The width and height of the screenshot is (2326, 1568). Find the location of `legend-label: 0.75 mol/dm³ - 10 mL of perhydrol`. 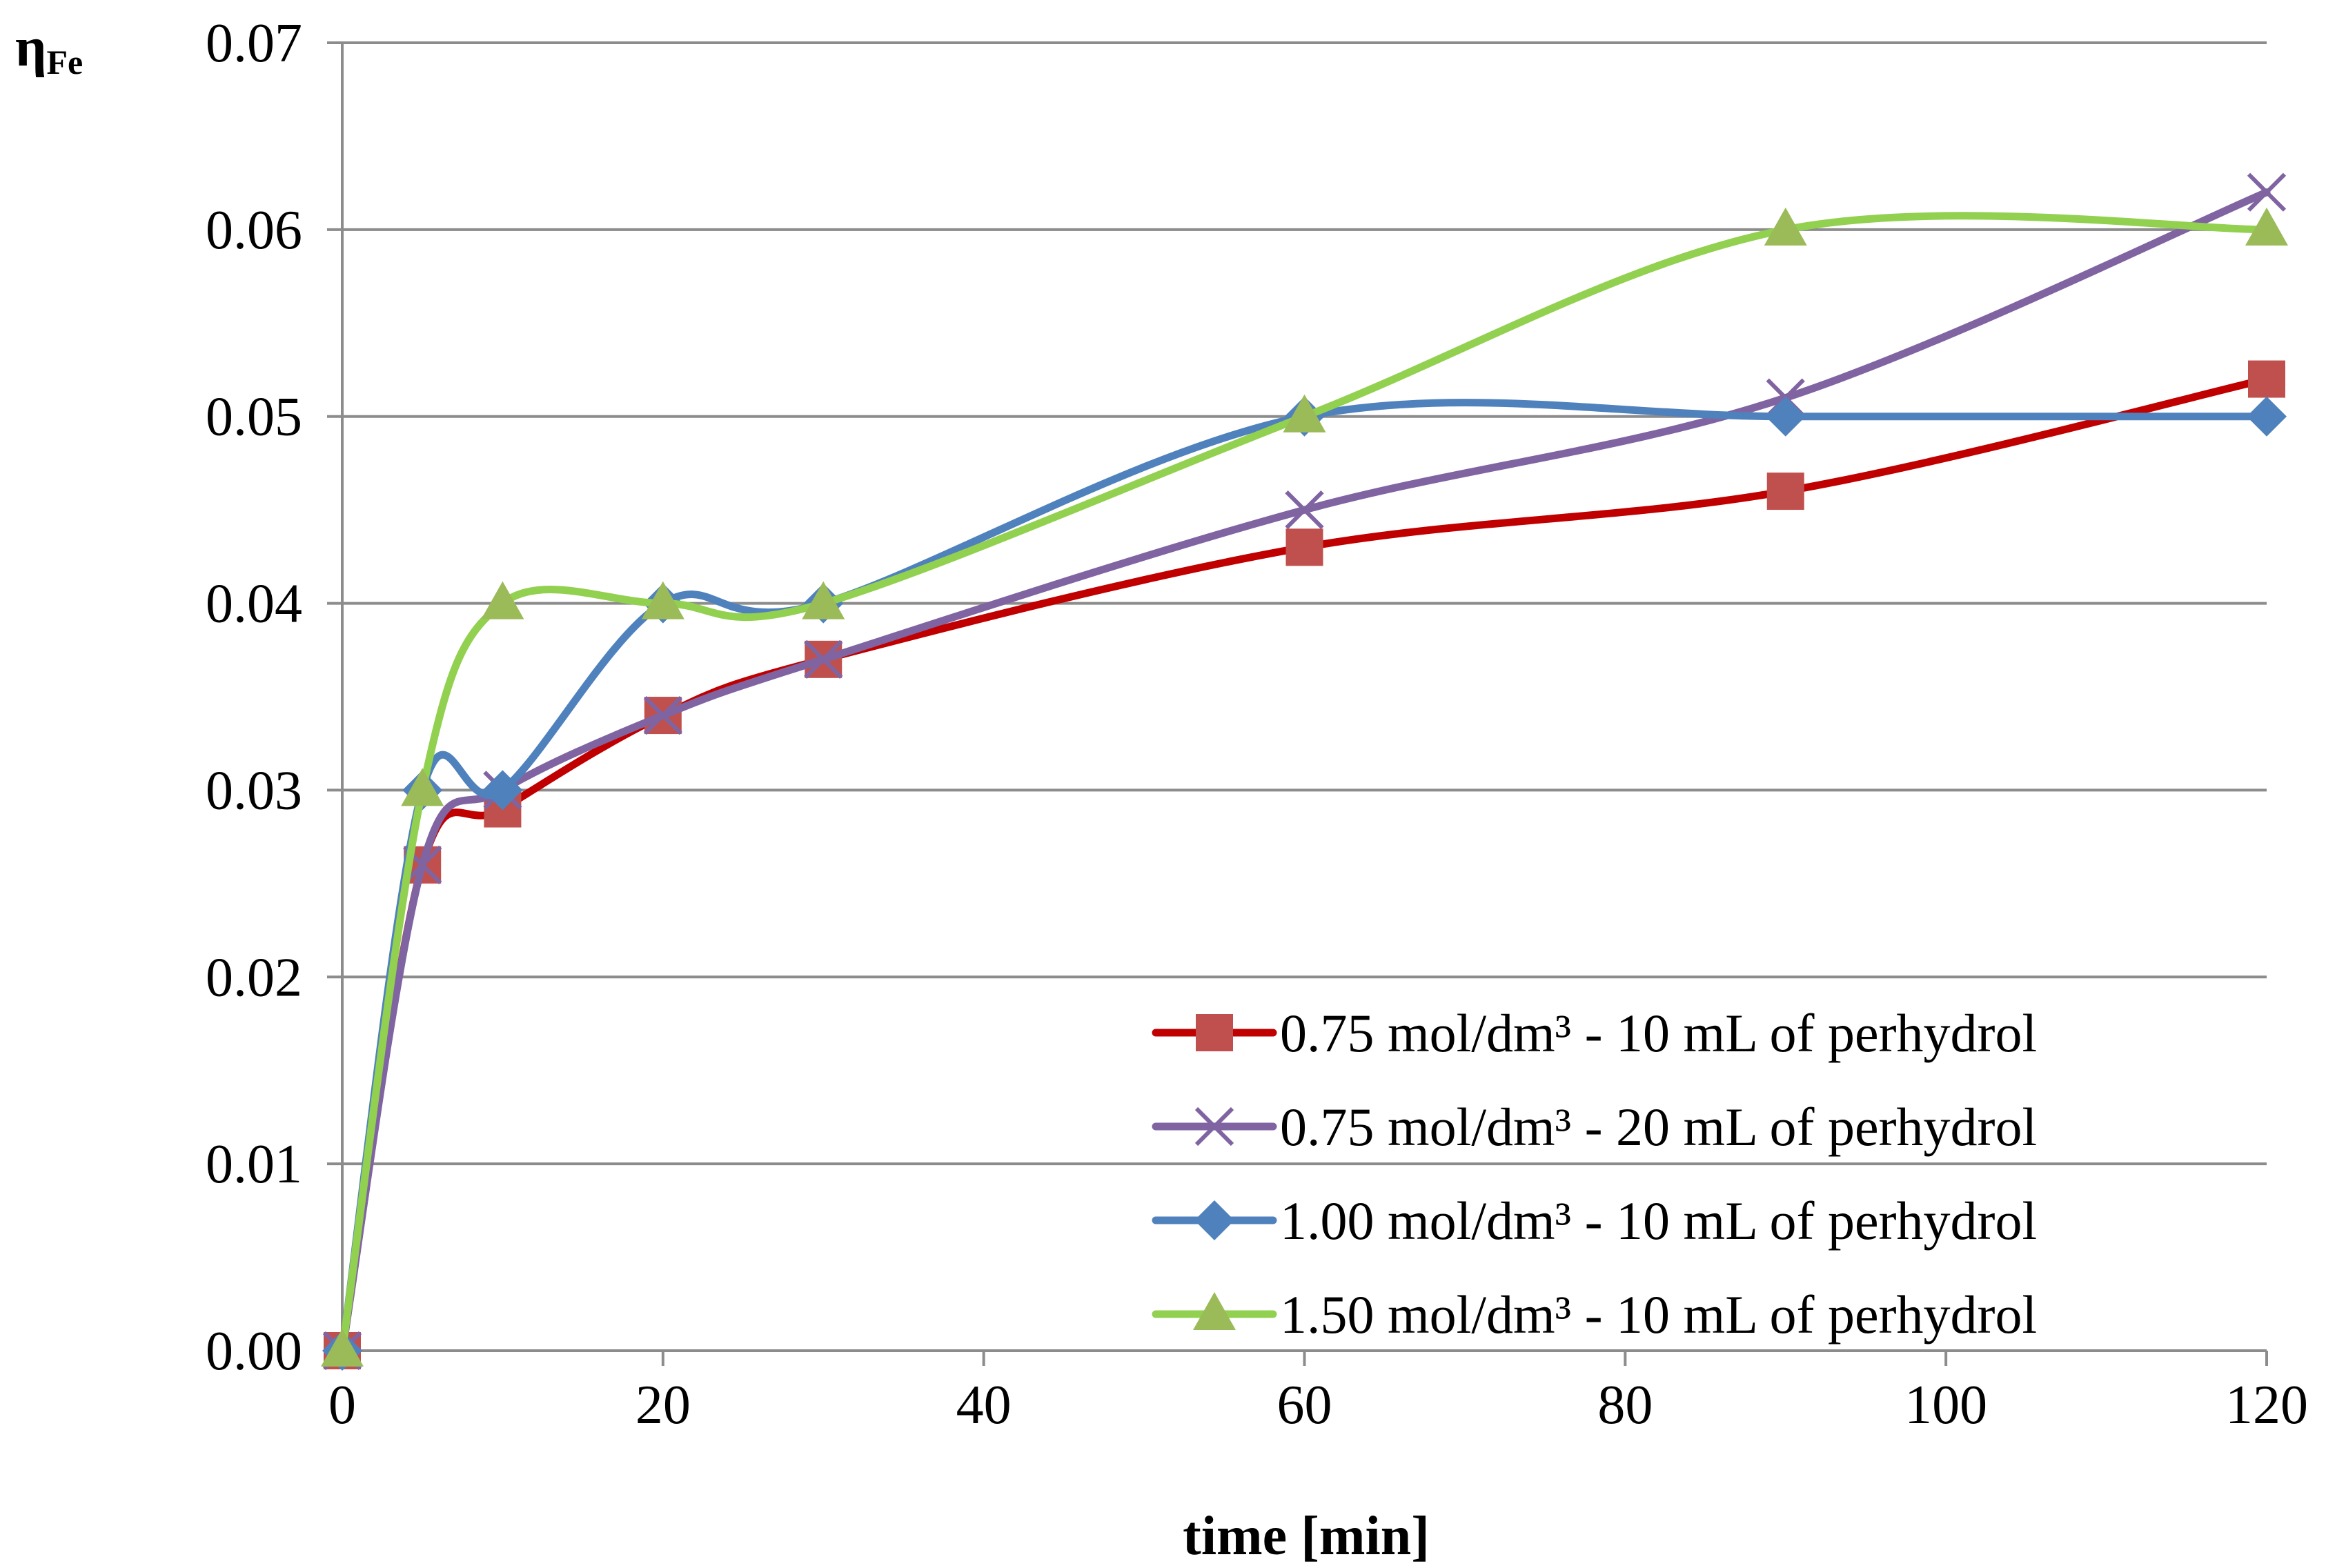

legend-label: 0.75 mol/dm³ - 10 mL of perhydrol is located at coordinates (1658, 1033).